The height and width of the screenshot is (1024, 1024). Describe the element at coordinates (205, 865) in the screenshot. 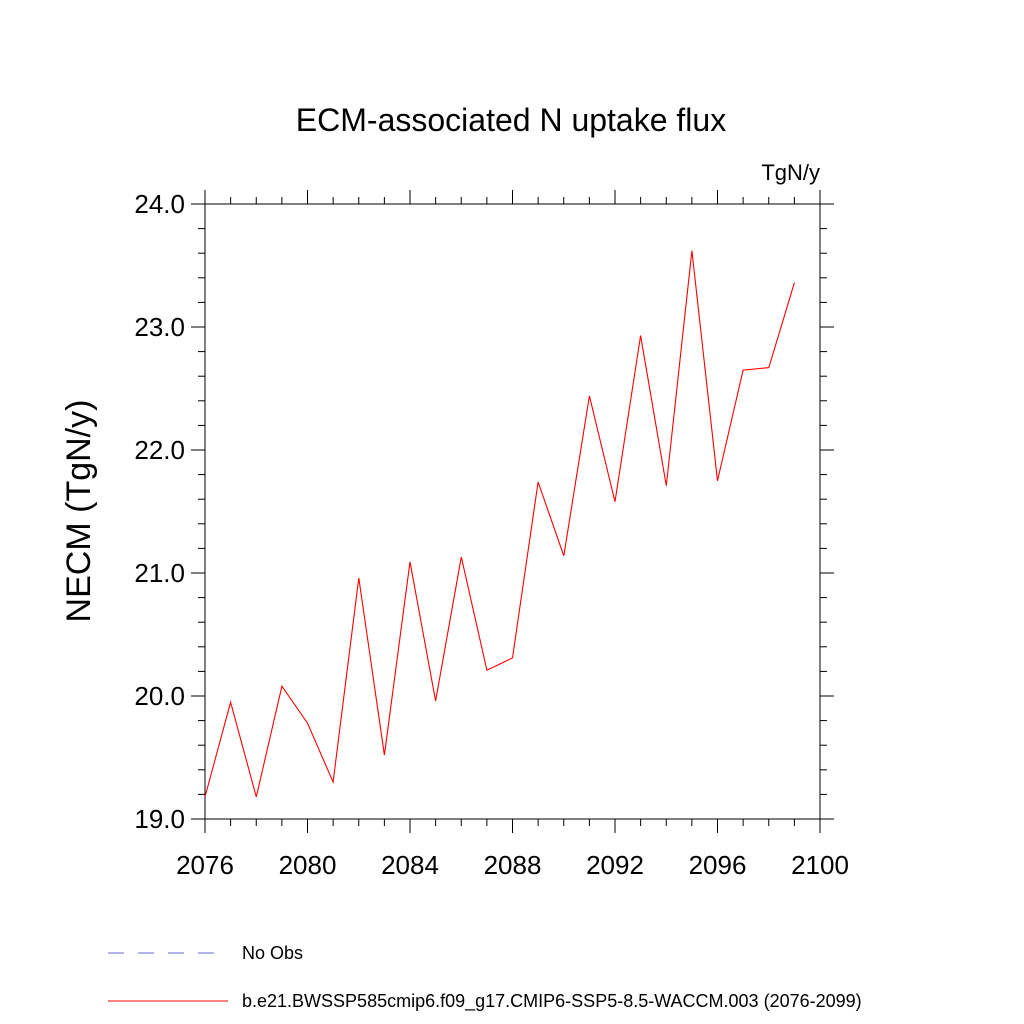

I see `x-tick-label: 2076` at that location.